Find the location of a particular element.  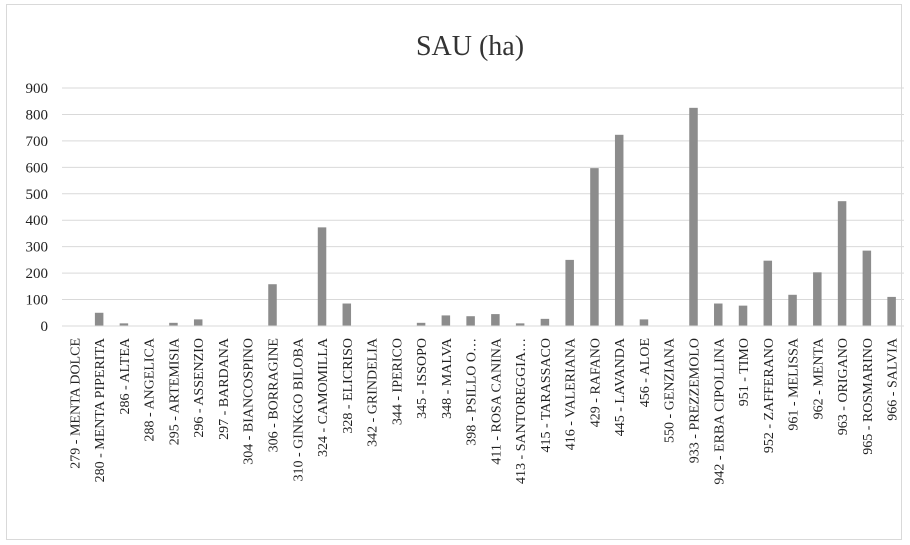

x-tick-label: 961 - MELISSA is located at coordinates (794, 383).